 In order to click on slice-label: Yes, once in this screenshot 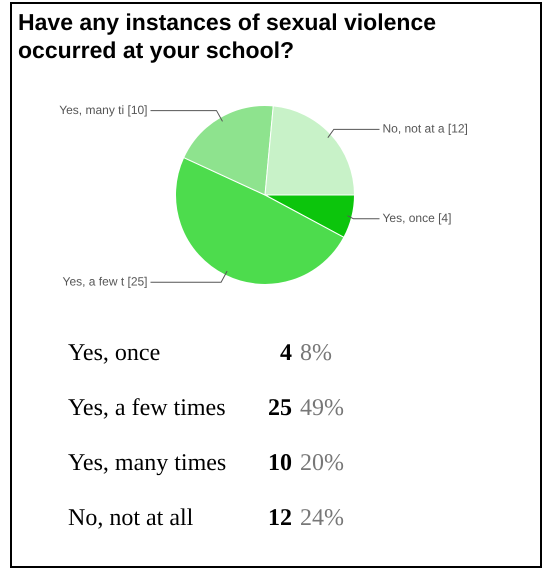, I will do `click(409, 218)`.